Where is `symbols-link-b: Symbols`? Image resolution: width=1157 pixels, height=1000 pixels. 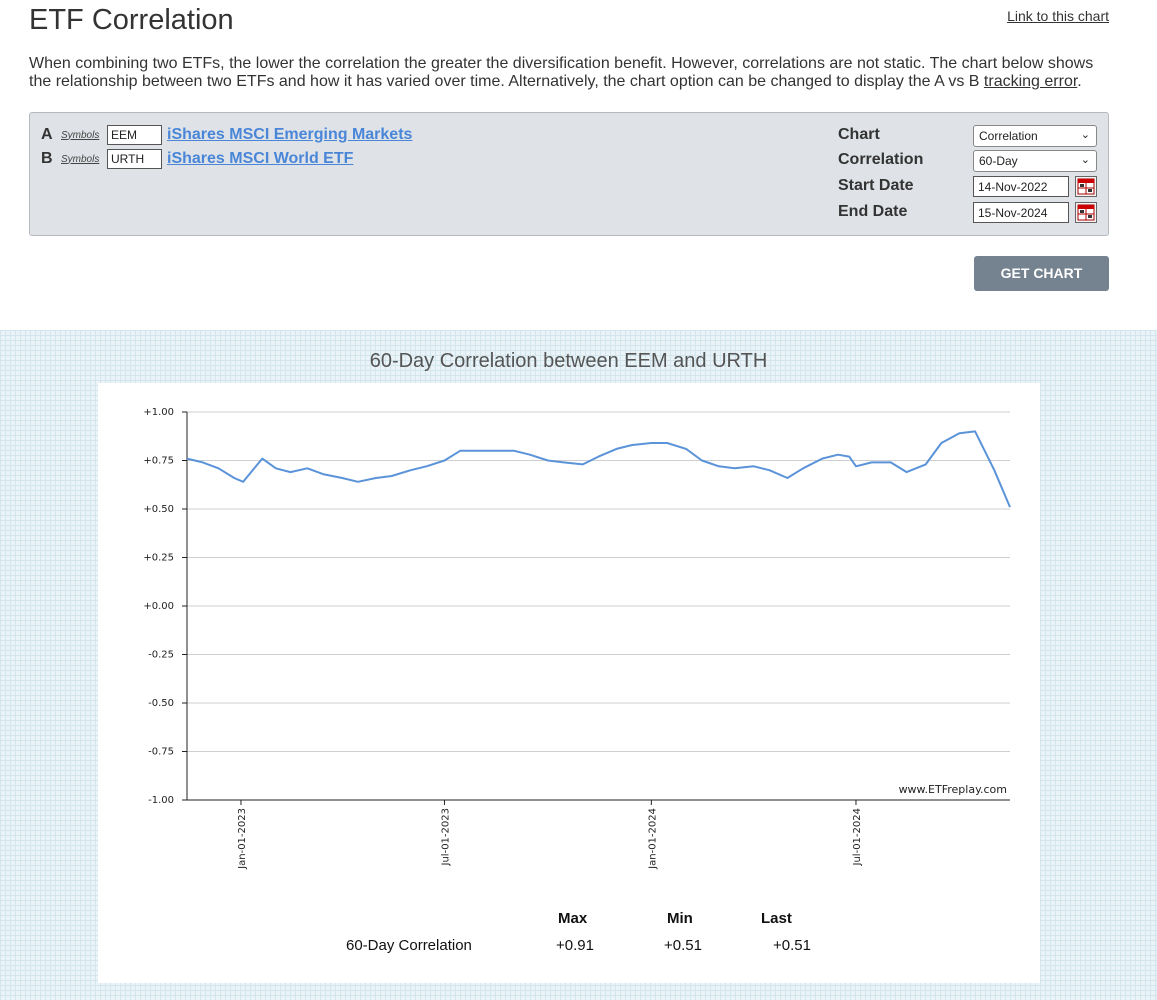
symbols-link-b: Symbols is located at coordinates (80, 159).